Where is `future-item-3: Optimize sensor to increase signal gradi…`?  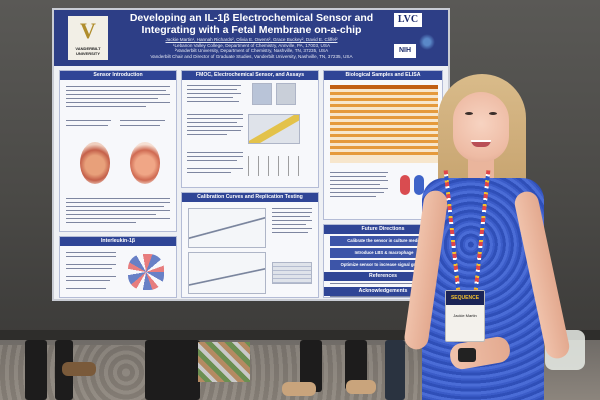 future-item-3: Optimize sensor to increase signal gradi… is located at coordinates (384, 265).